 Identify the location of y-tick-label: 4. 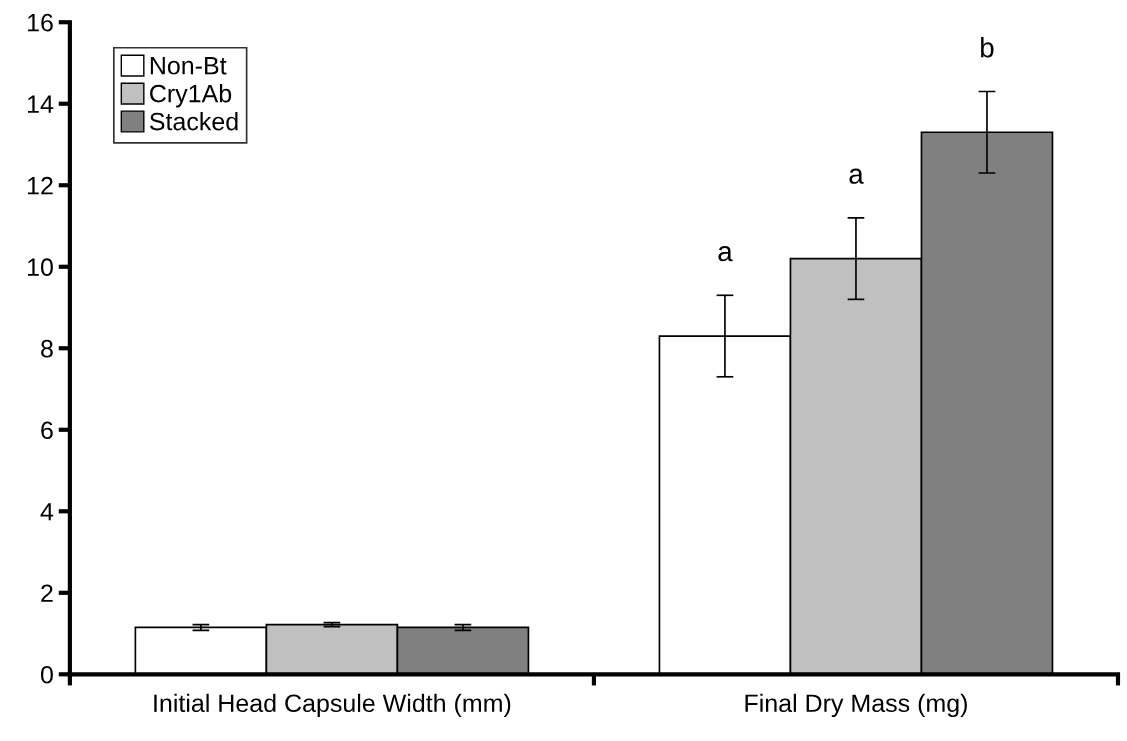
(47, 512).